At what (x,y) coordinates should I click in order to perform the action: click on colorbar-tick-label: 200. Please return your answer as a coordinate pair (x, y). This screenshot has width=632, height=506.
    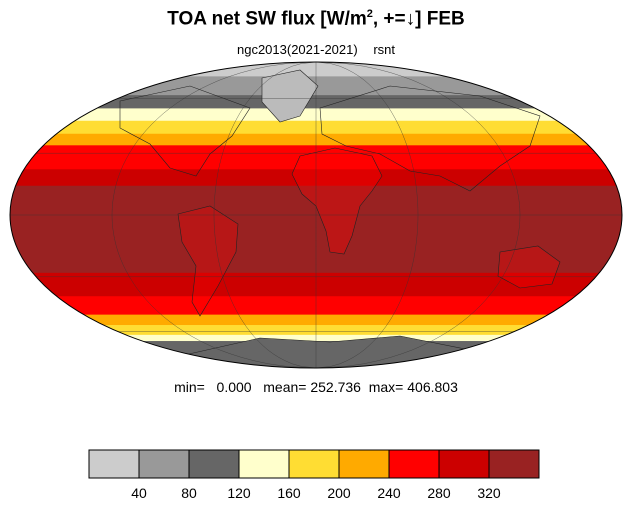
    Looking at the image, I should click on (339, 493).